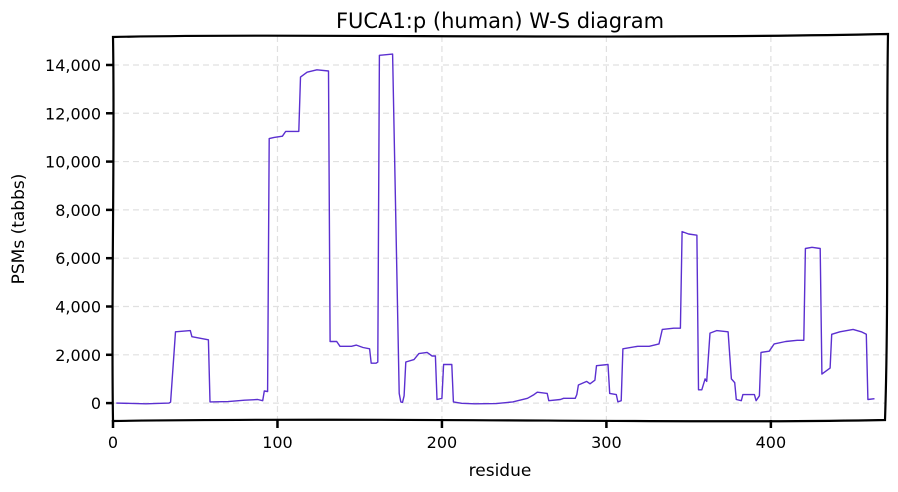 This screenshot has width=898, height=492. I want to click on x-tick-label: 200, so click(442, 442).